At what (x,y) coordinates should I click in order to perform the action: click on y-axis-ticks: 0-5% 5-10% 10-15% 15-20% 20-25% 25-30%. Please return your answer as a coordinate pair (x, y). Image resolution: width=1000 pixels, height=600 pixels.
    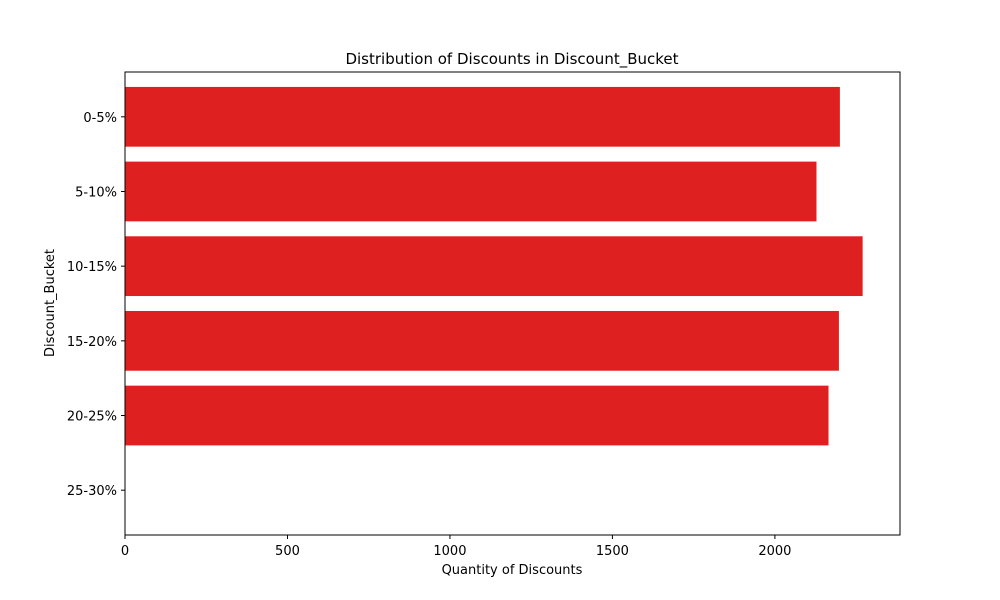
    Looking at the image, I should click on (96, 305).